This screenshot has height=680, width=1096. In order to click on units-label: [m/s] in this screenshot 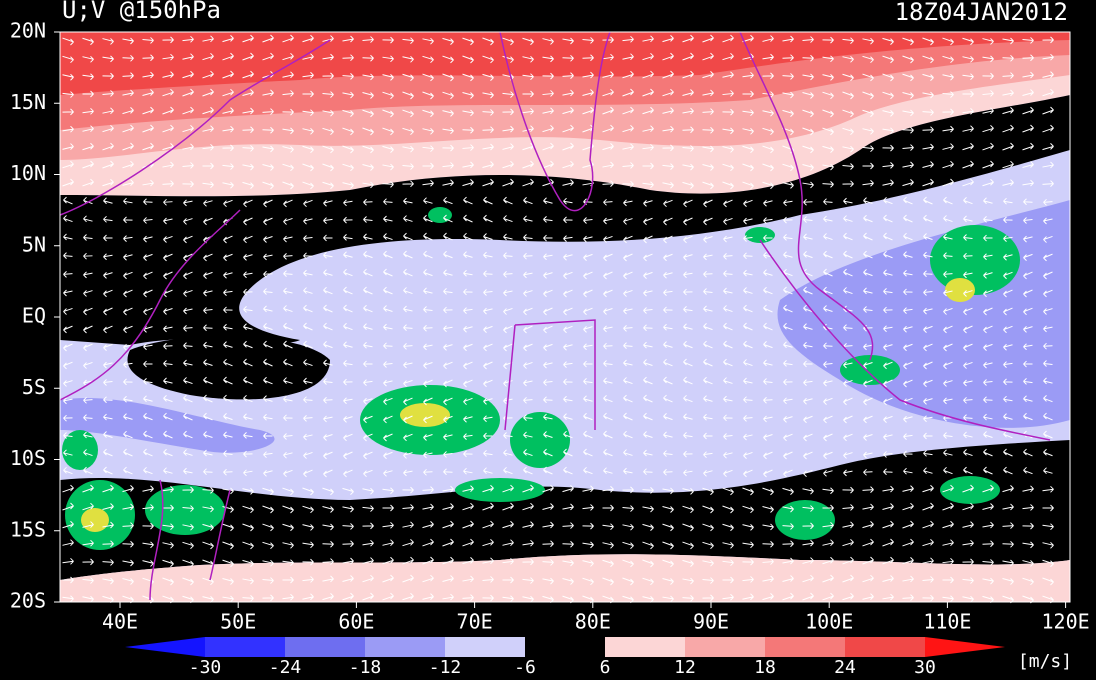, I will do `click(1045, 661)`.